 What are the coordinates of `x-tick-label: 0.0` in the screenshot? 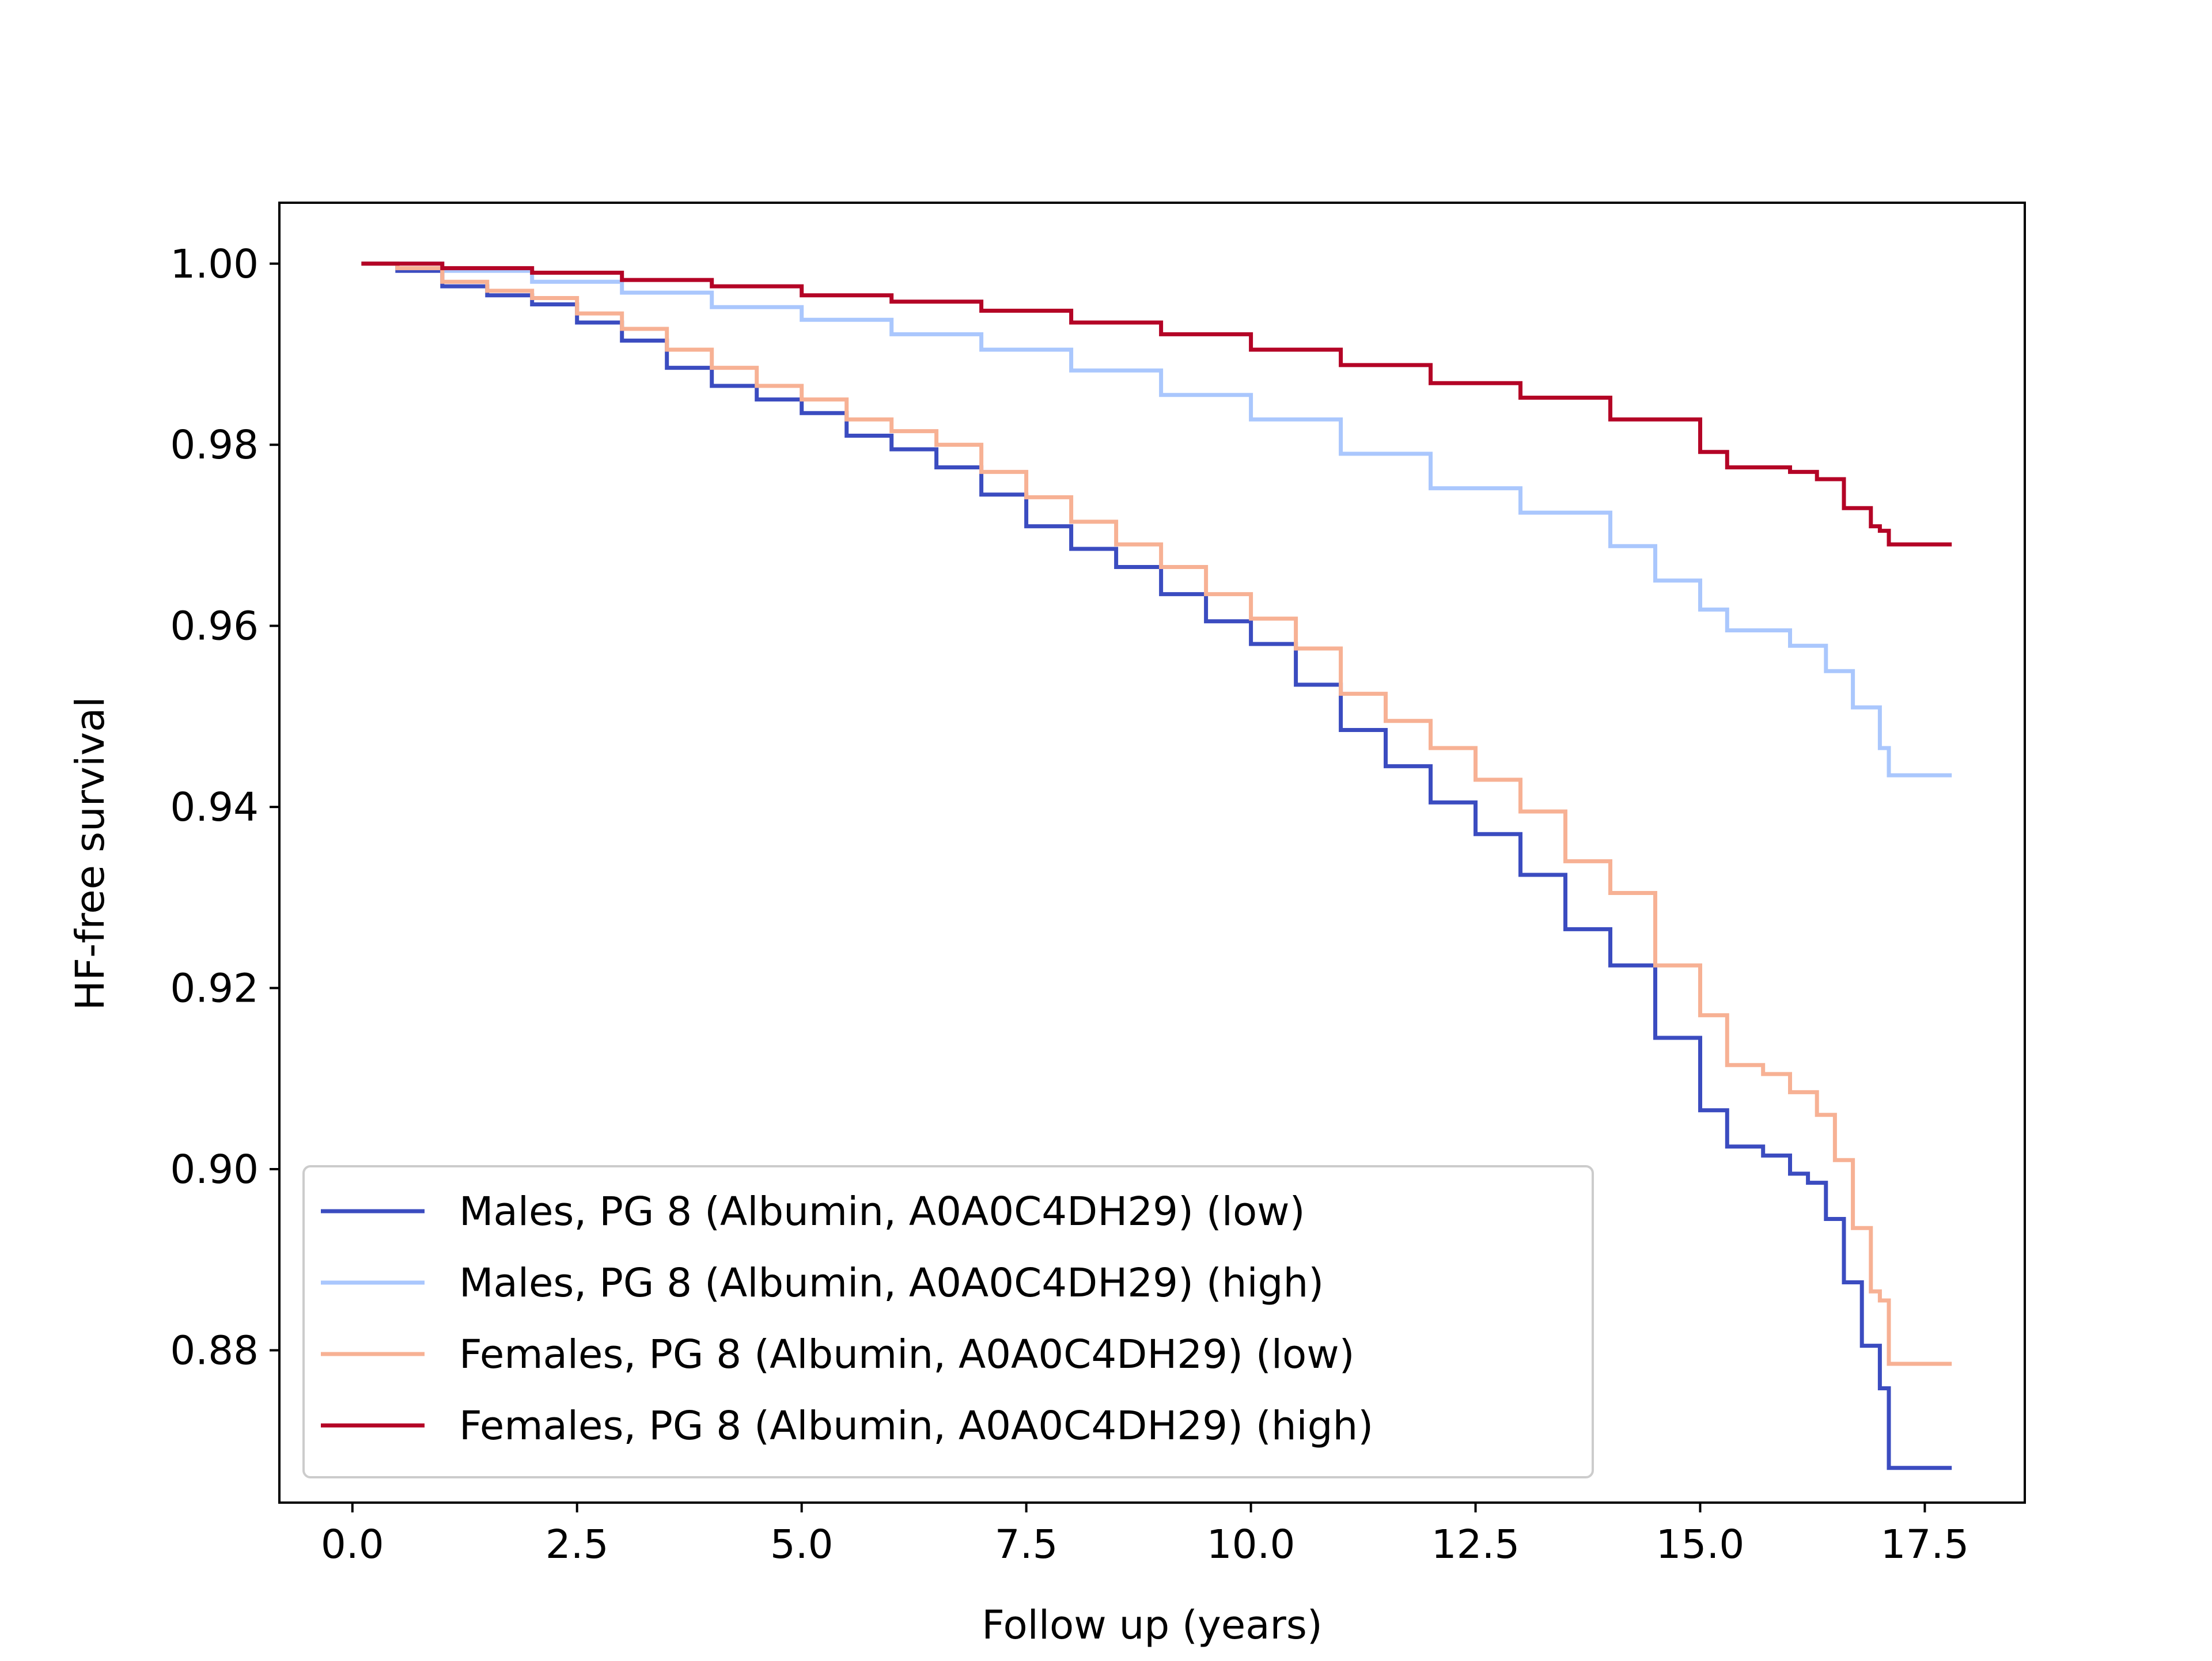 It's located at (352, 1545).